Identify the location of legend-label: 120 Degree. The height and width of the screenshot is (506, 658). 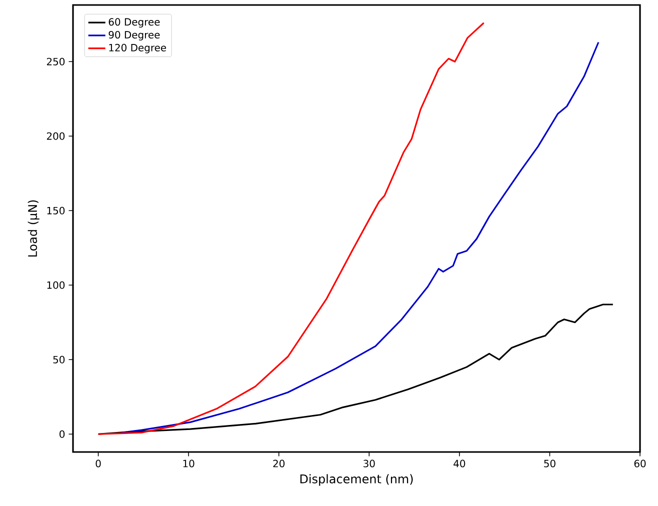
(137, 49).